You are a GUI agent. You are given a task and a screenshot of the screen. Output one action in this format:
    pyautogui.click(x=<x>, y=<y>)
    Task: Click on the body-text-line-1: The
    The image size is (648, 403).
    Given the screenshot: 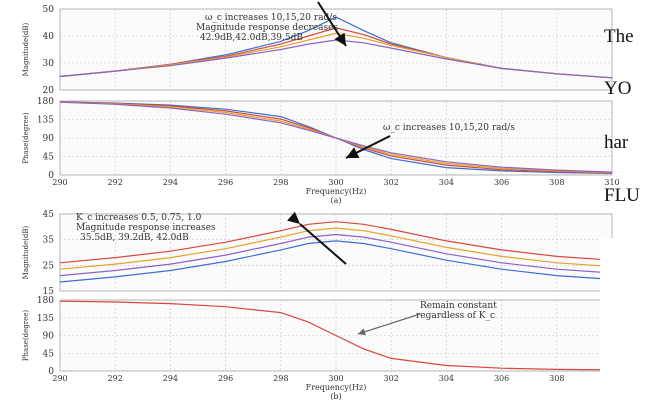 What is the action you would take?
    pyautogui.click(x=619, y=36)
    